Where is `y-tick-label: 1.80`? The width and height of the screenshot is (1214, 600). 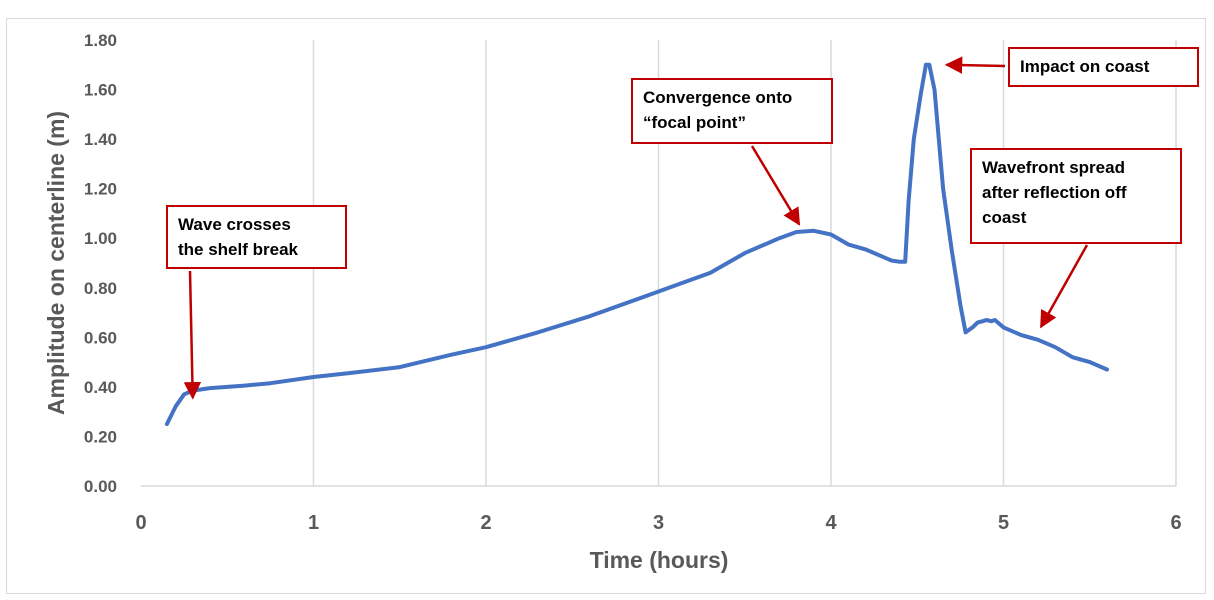 y-tick-label: 1.80 is located at coordinates (100, 40).